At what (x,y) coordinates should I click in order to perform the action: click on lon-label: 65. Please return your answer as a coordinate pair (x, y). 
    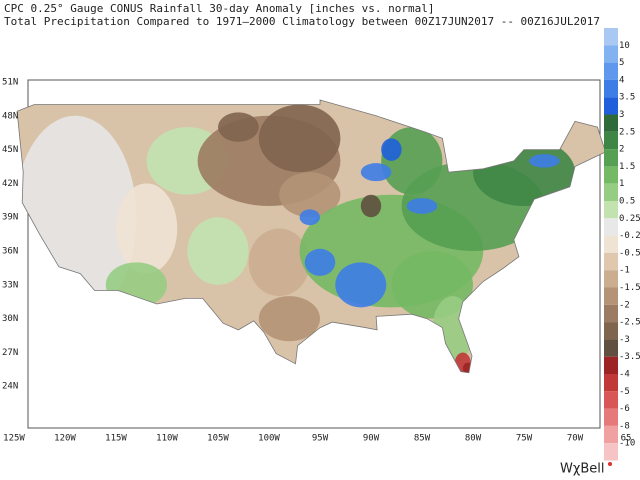
    Looking at the image, I should click on (626, 439).